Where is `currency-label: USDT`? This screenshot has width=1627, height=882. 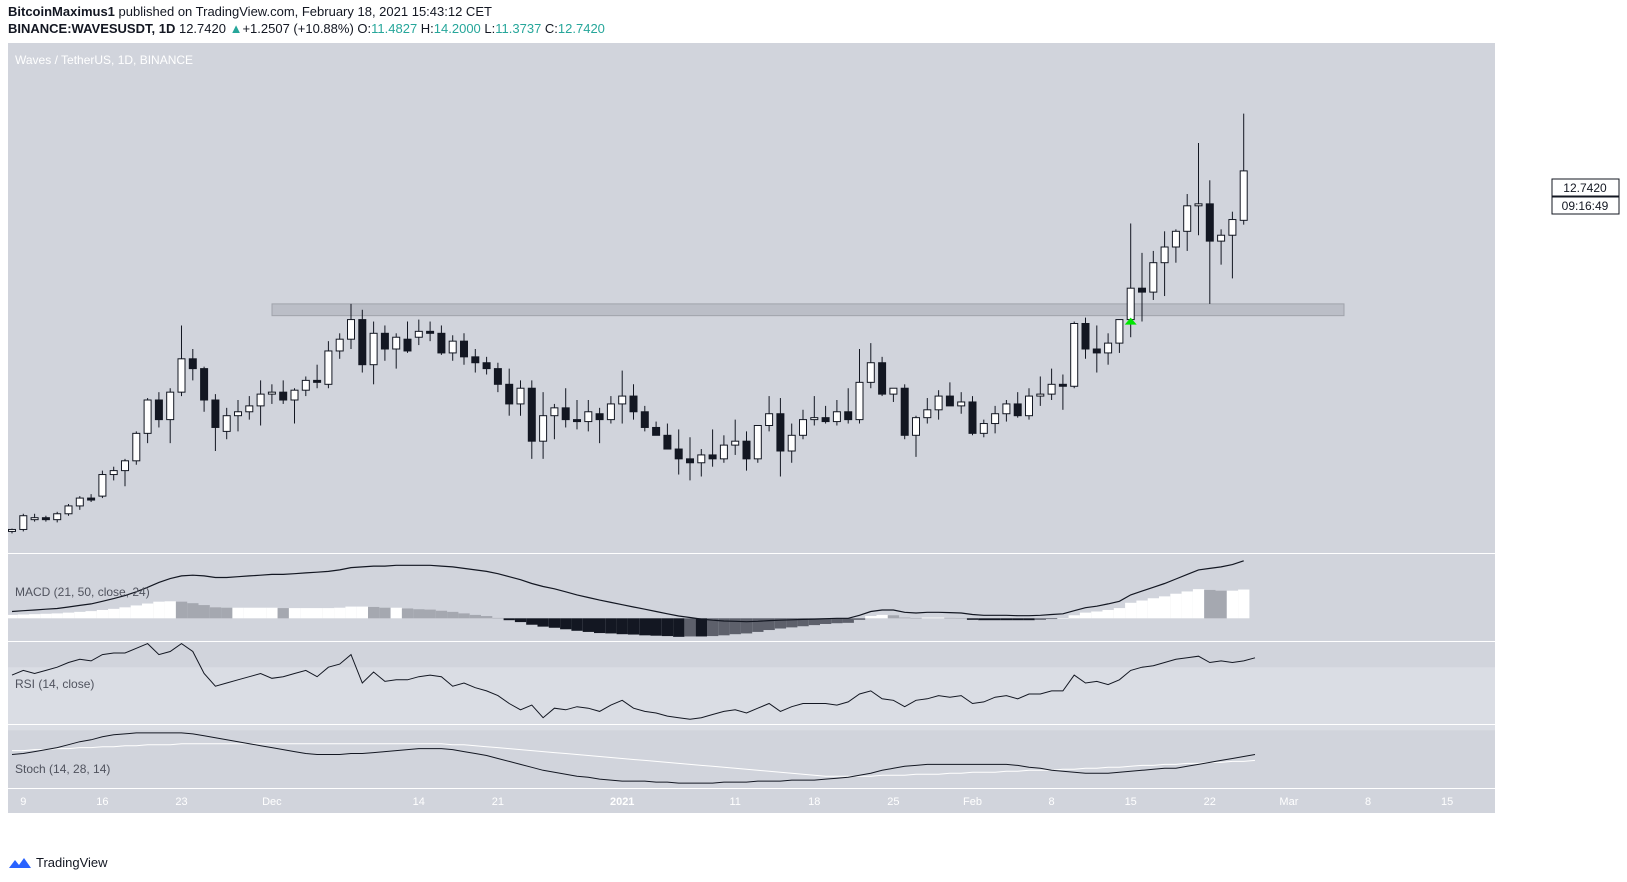
currency-label: USDT is located at coordinates (1586, 59).